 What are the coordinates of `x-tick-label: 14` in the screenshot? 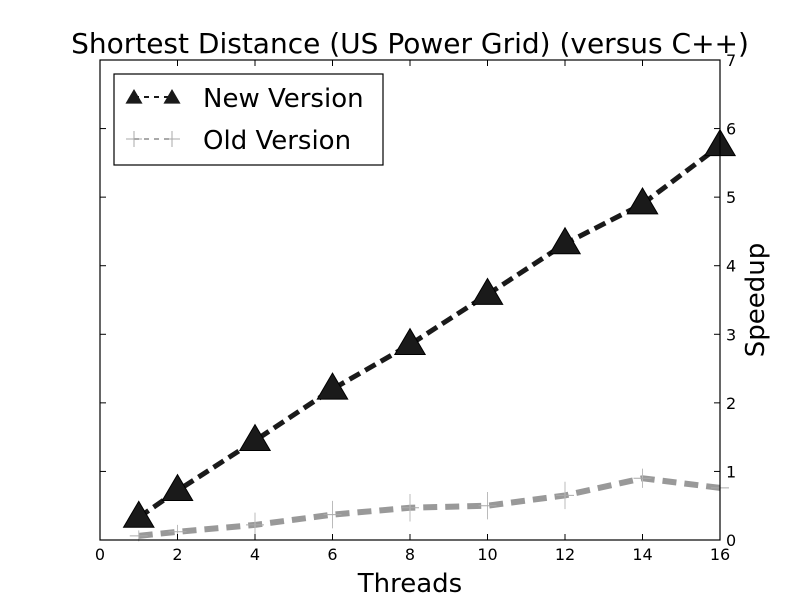 It's located at (642, 554).